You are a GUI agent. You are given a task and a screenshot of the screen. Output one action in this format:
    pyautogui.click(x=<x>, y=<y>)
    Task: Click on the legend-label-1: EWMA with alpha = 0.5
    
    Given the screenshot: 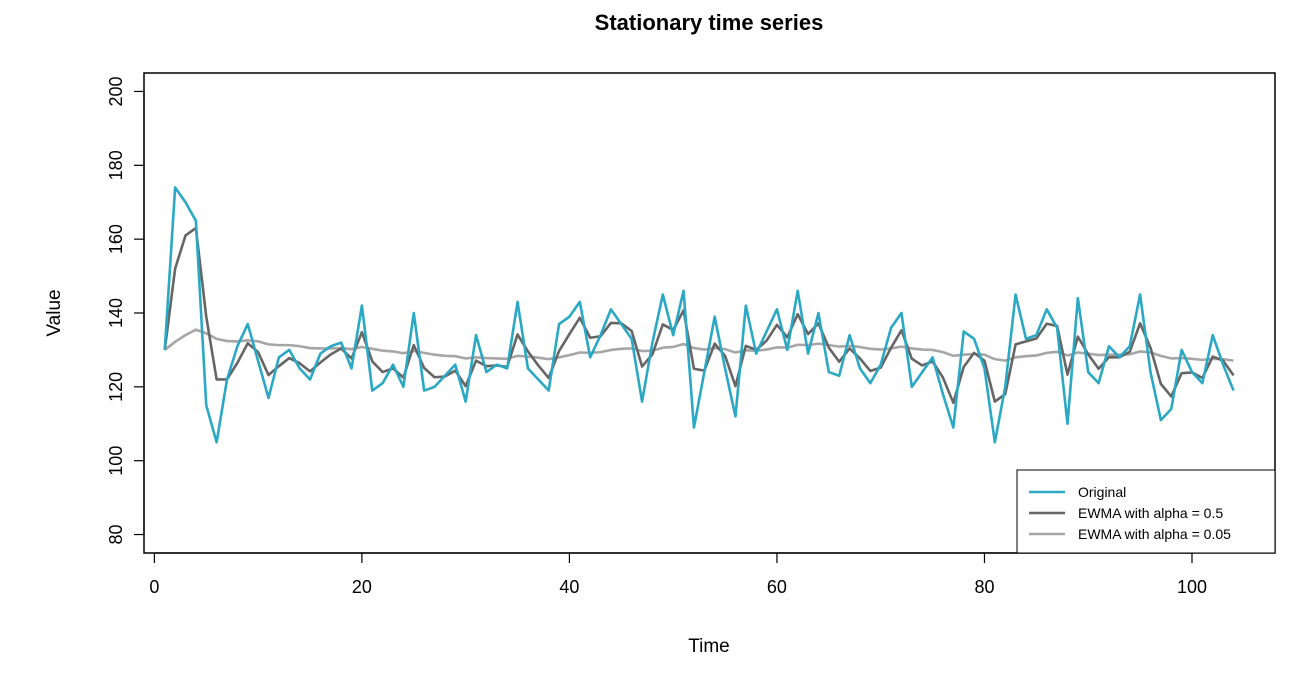 What is the action you would take?
    pyautogui.click(x=1150, y=513)
    